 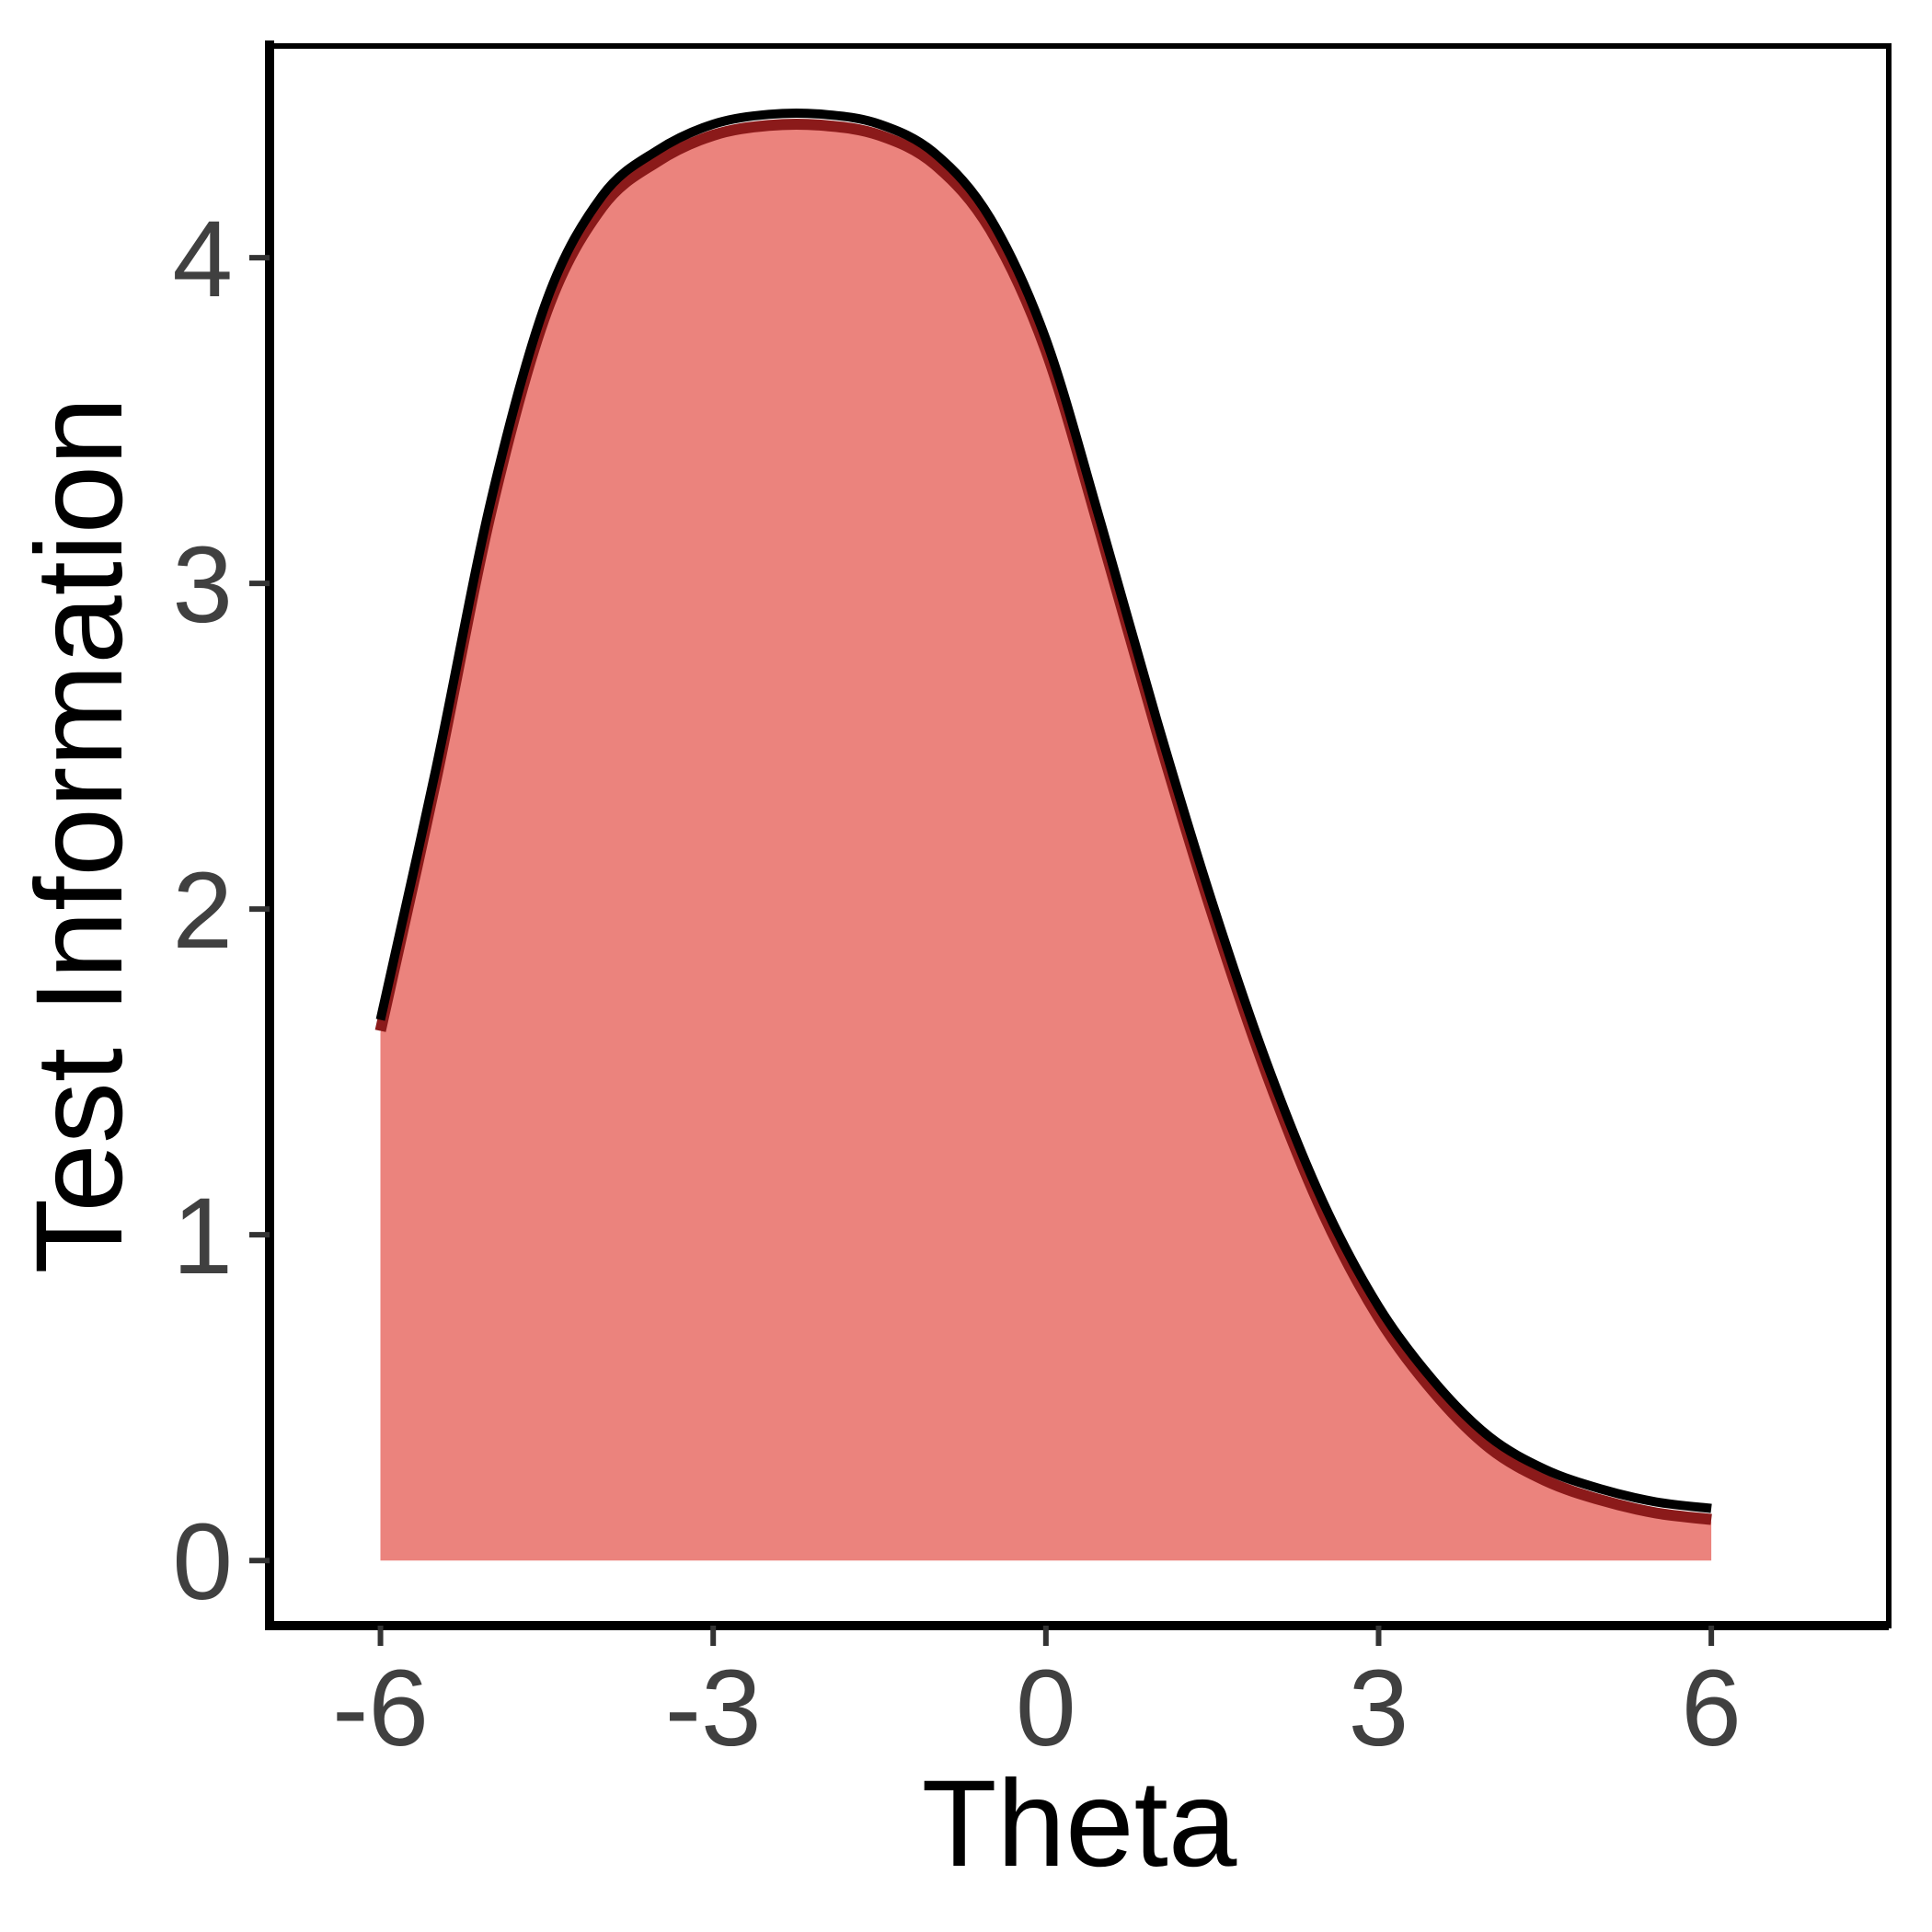 What do you see at coordinates (79, 835) in the screenshot?
I see `y-axis-title: Test Information` at bounding box center [79, 835].